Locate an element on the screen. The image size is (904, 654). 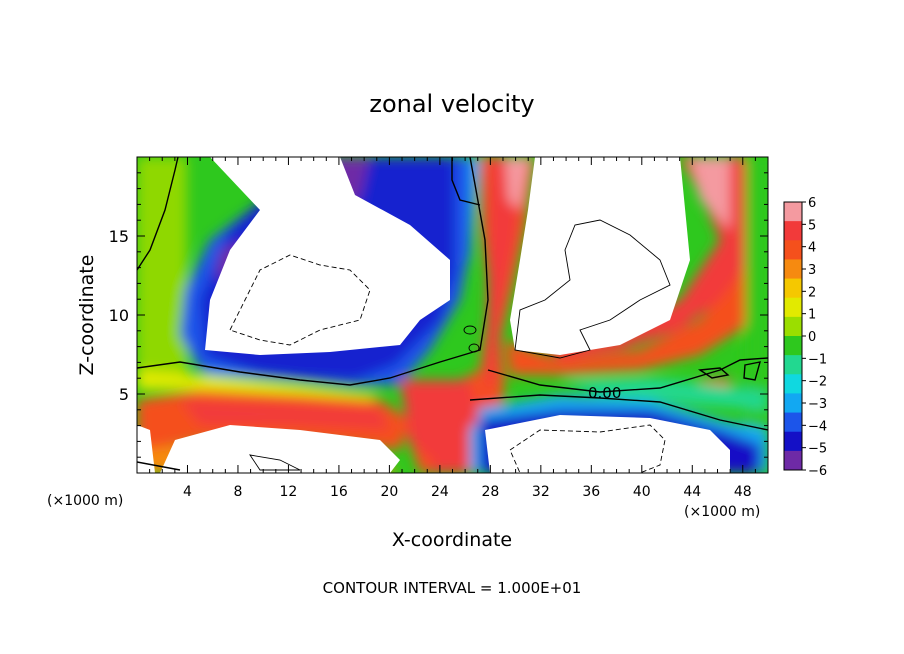
x-tick-label: 4 is located at coordinates (187, 492).